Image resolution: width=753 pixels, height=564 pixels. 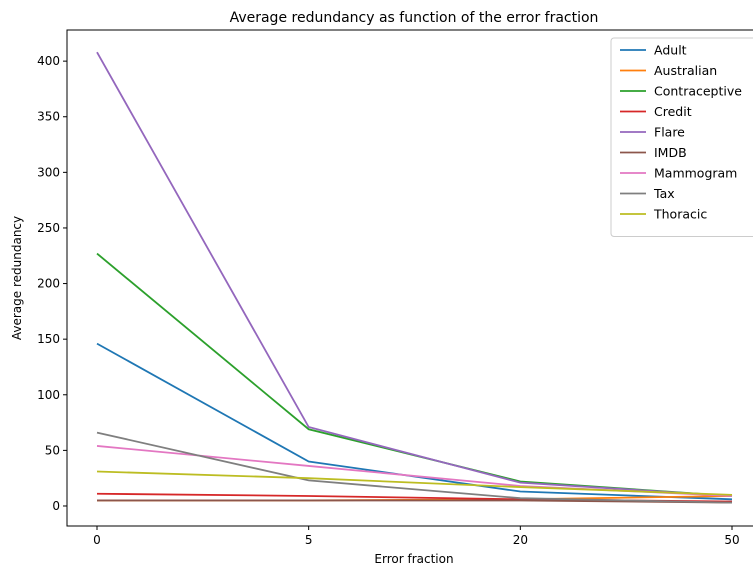 What do you see at coordinates (97, 540) in the screenshot?
I see `x-tick-label: 0` at bounding box center [97, 540].